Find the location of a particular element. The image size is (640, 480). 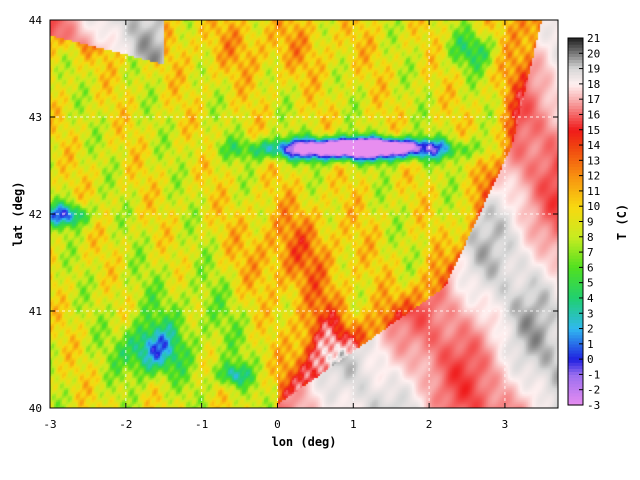

y-tick-label: 41 is located at coordinates (35, 311).